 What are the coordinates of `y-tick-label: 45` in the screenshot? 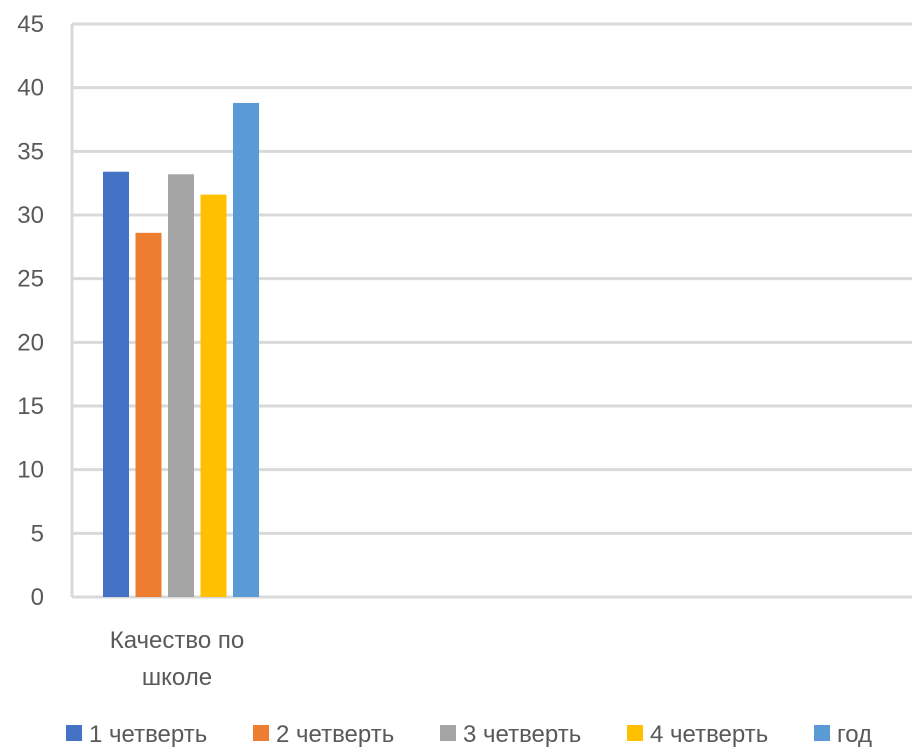 It's located at (30, 24).